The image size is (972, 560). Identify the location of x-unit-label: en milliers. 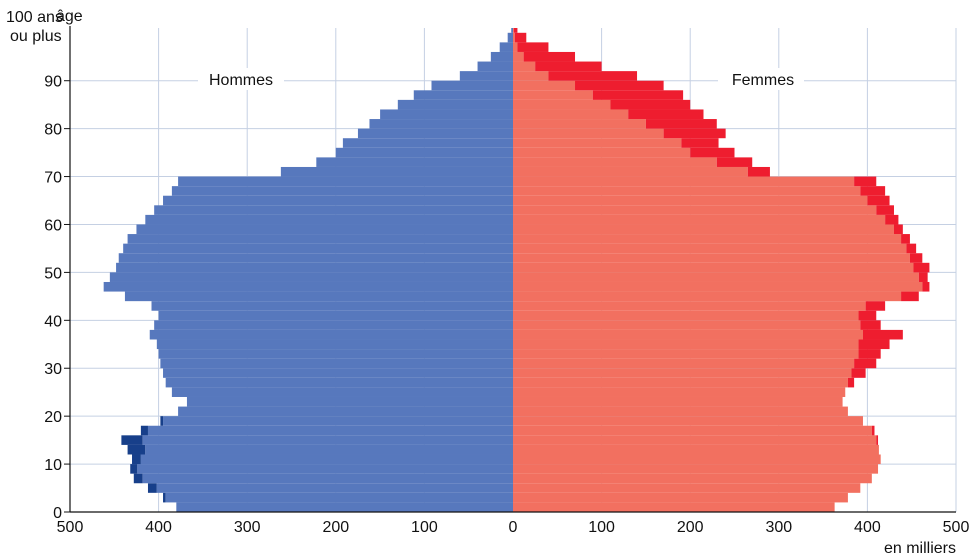
(920, 548).